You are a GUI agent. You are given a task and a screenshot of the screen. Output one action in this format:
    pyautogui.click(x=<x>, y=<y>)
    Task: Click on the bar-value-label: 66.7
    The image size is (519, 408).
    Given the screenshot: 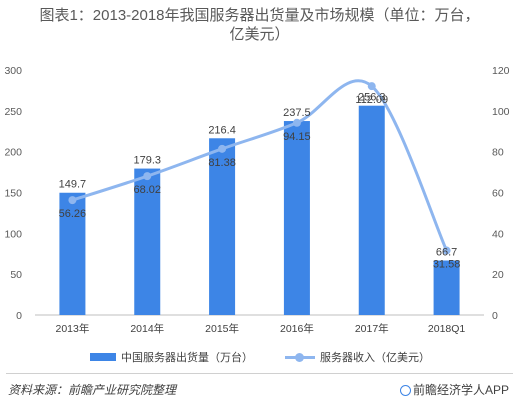 What is the action you would take?
    pyautogui.click(x=446, y=253)
    